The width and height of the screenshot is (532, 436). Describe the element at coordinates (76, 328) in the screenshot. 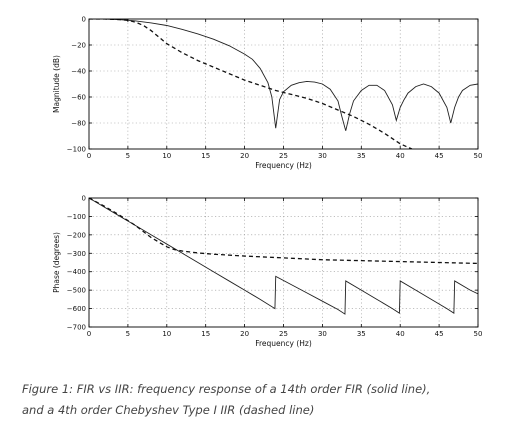

I see `phase-y-tick-label: −700` at that location.